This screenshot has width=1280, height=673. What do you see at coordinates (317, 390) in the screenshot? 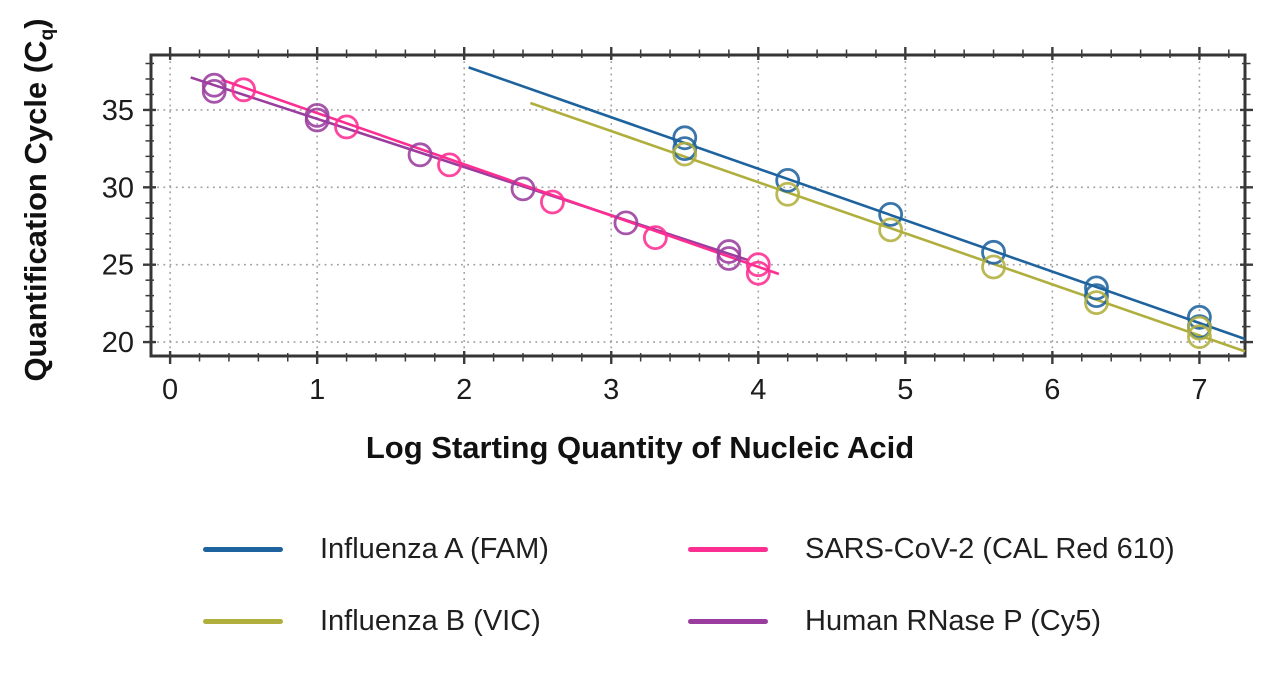
I see `x-tick-label: 1` at bounding box center [317, 390].